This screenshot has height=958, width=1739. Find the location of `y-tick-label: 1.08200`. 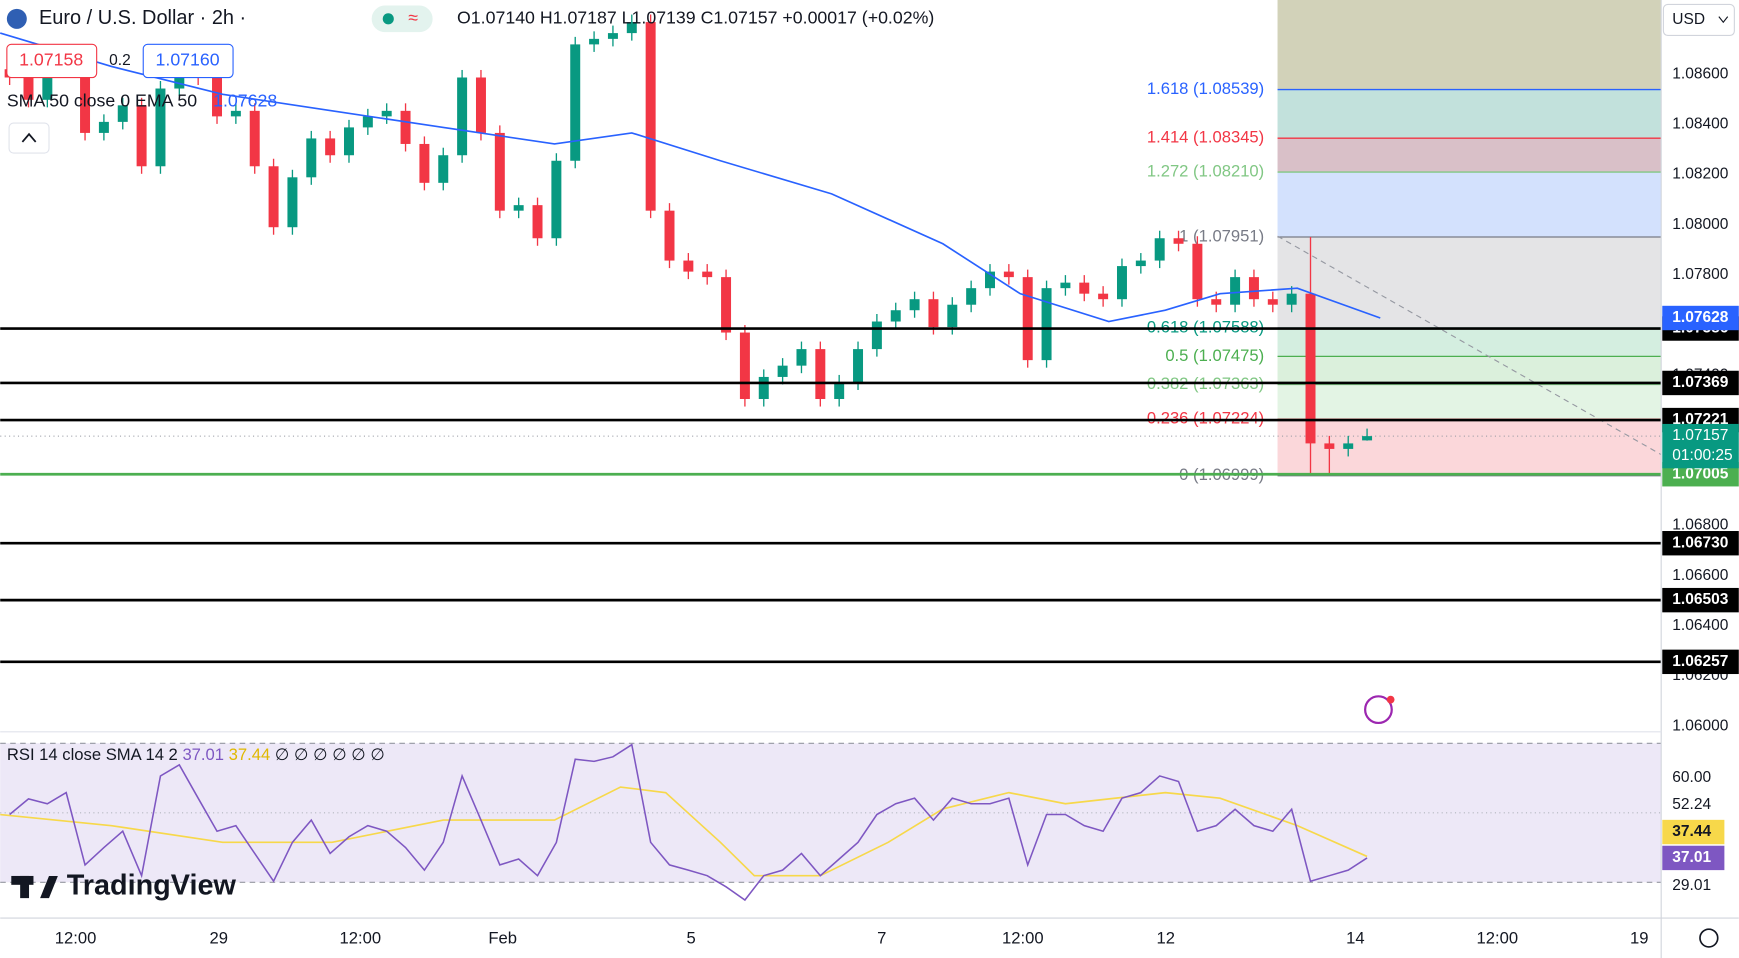

y-tick-label: 1.08200 is located at coordinates (1700, 174).